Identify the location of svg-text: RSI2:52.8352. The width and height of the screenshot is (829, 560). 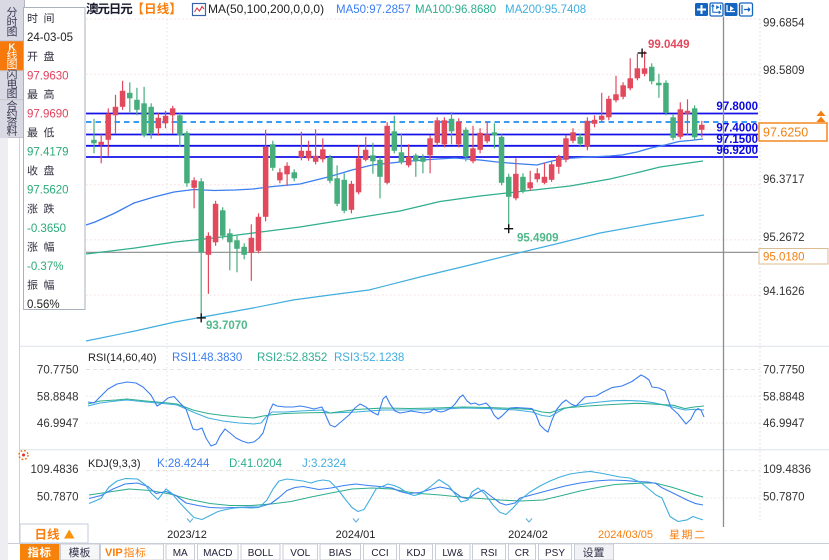
(292, 358).